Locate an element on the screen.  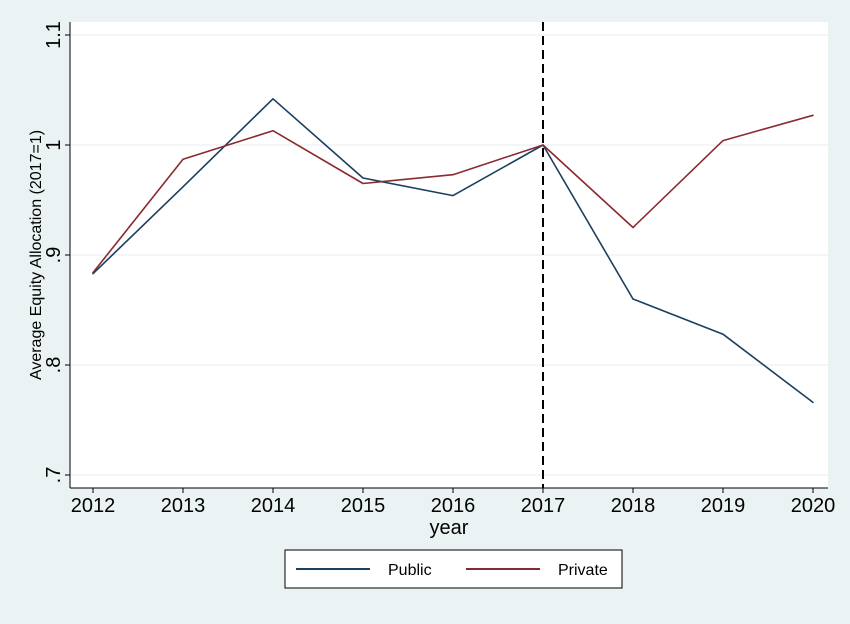
x-axis-title: year is located at coordinates (449, 528).